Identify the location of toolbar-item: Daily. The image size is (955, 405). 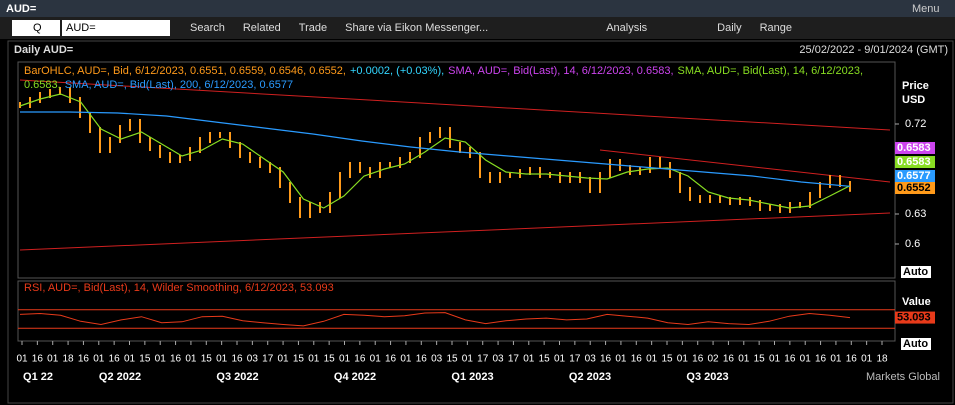
(729, 28).